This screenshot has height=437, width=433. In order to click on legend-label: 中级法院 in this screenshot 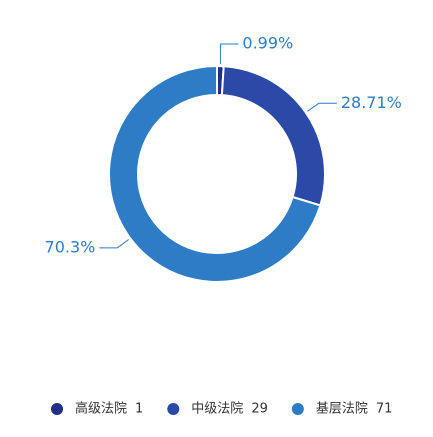, I will do `click(217, 409)`.